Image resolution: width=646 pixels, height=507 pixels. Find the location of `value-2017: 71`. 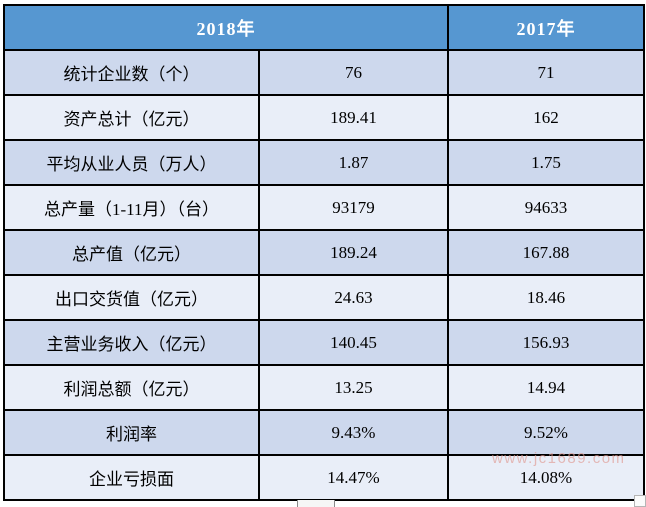

value-2017: 71 is located at coordinates (546, 72).